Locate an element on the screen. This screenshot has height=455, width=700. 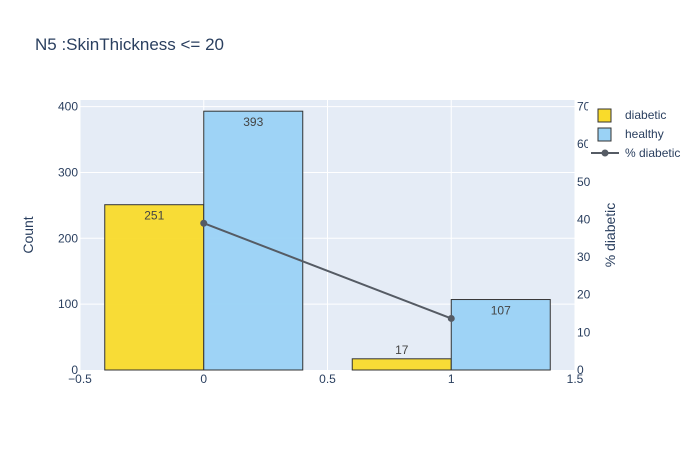
x-tick-label: 0.5 is located at coordinates (327, 379).